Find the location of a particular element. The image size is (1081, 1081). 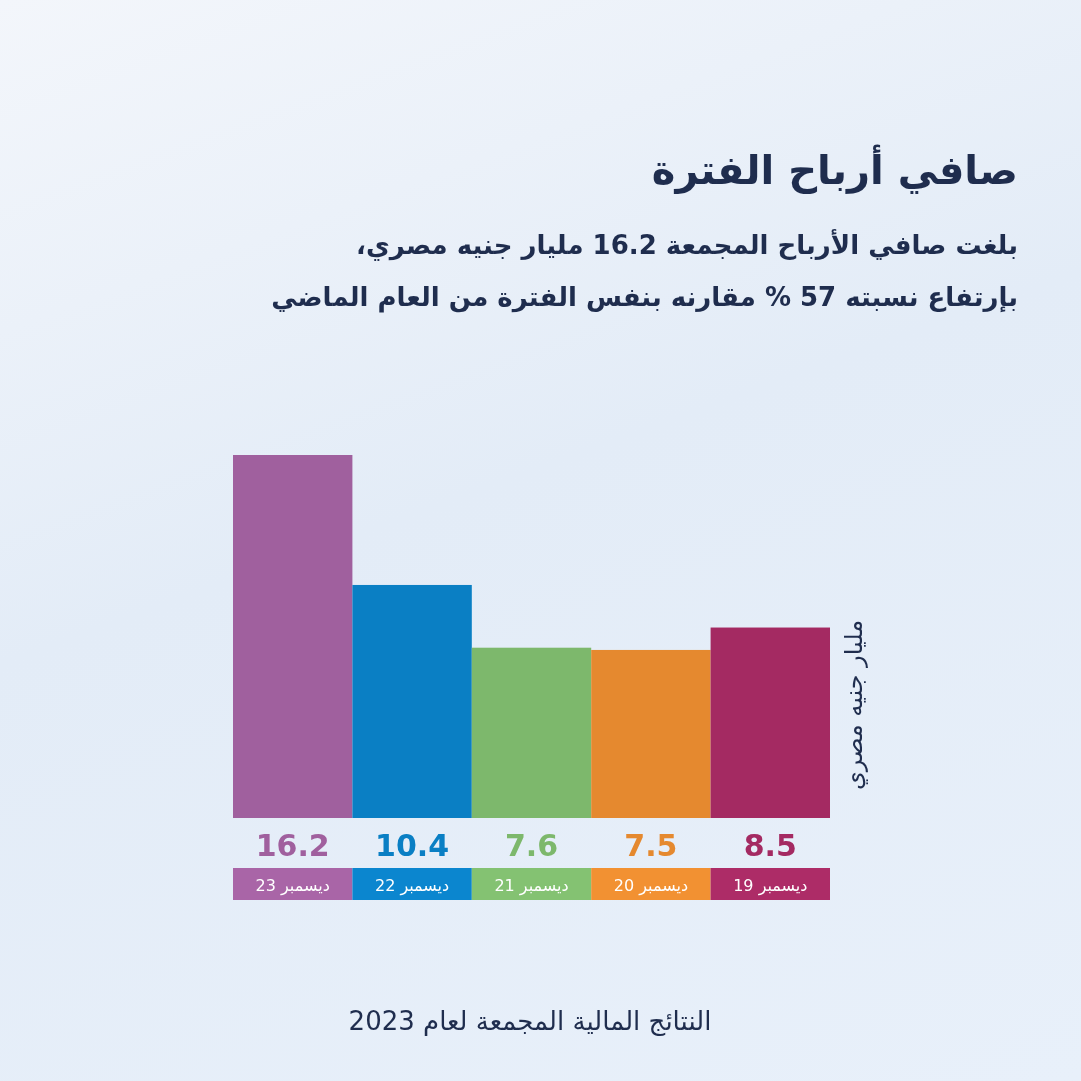

chart-subtitle: بلغت صافي الأرباح المجمعة 16.2 مليار جنيه مصري، بإرتفاع نسبته 57 % مقارنه بنفس الفترة من العام الماضي is located at coordinates (644, 271).